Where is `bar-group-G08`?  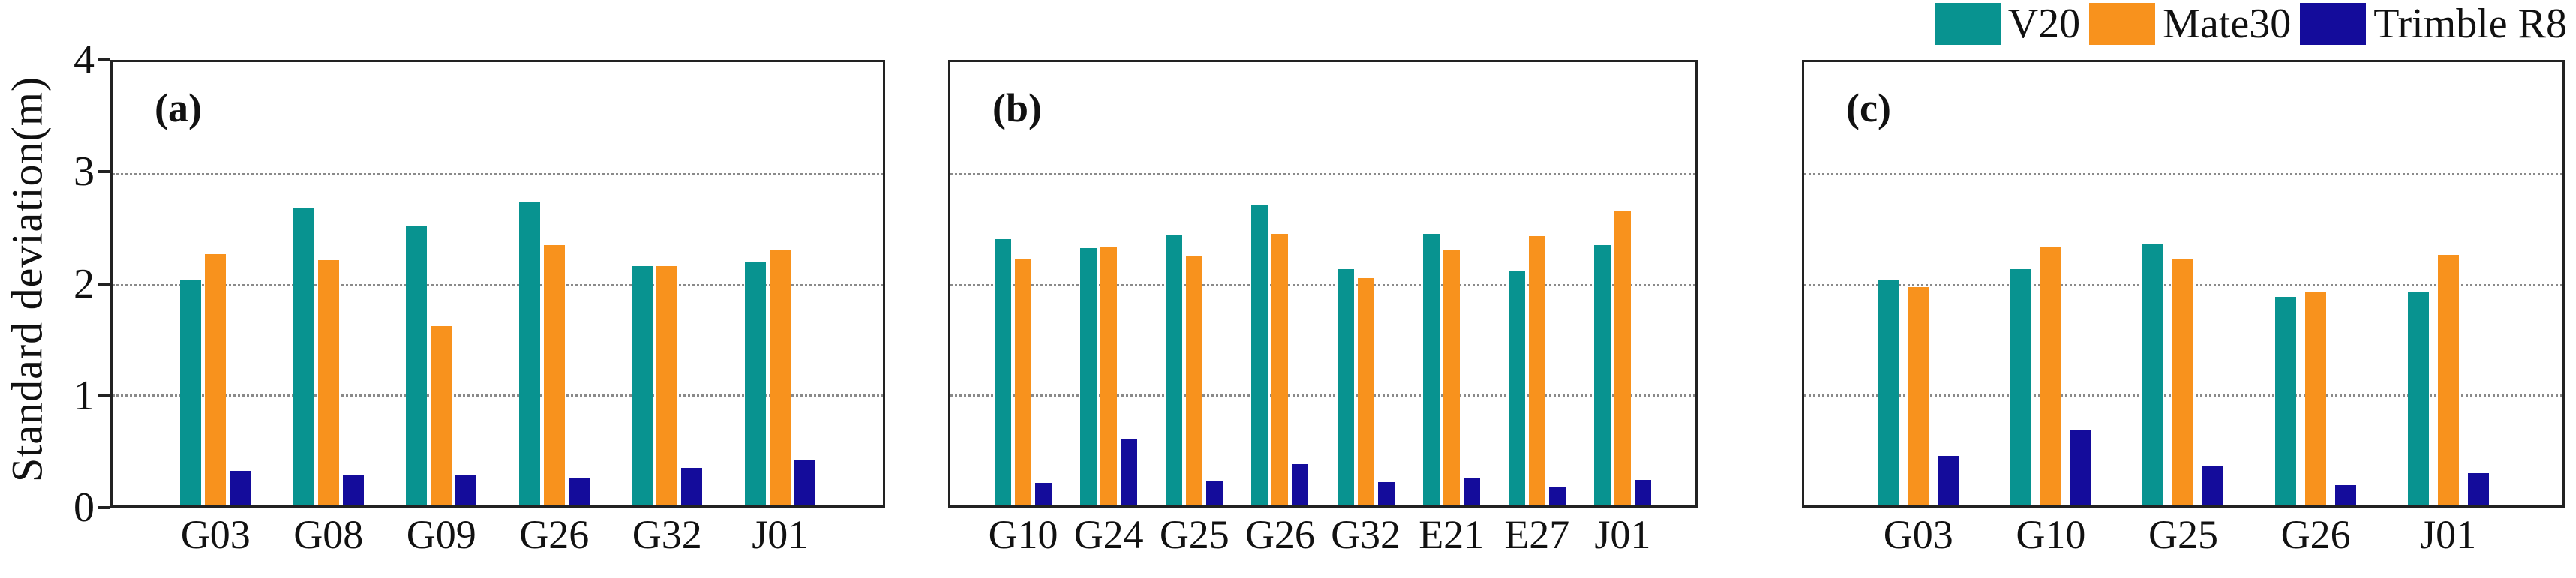
bar-group-G08 is located at coordinates (328, 283).